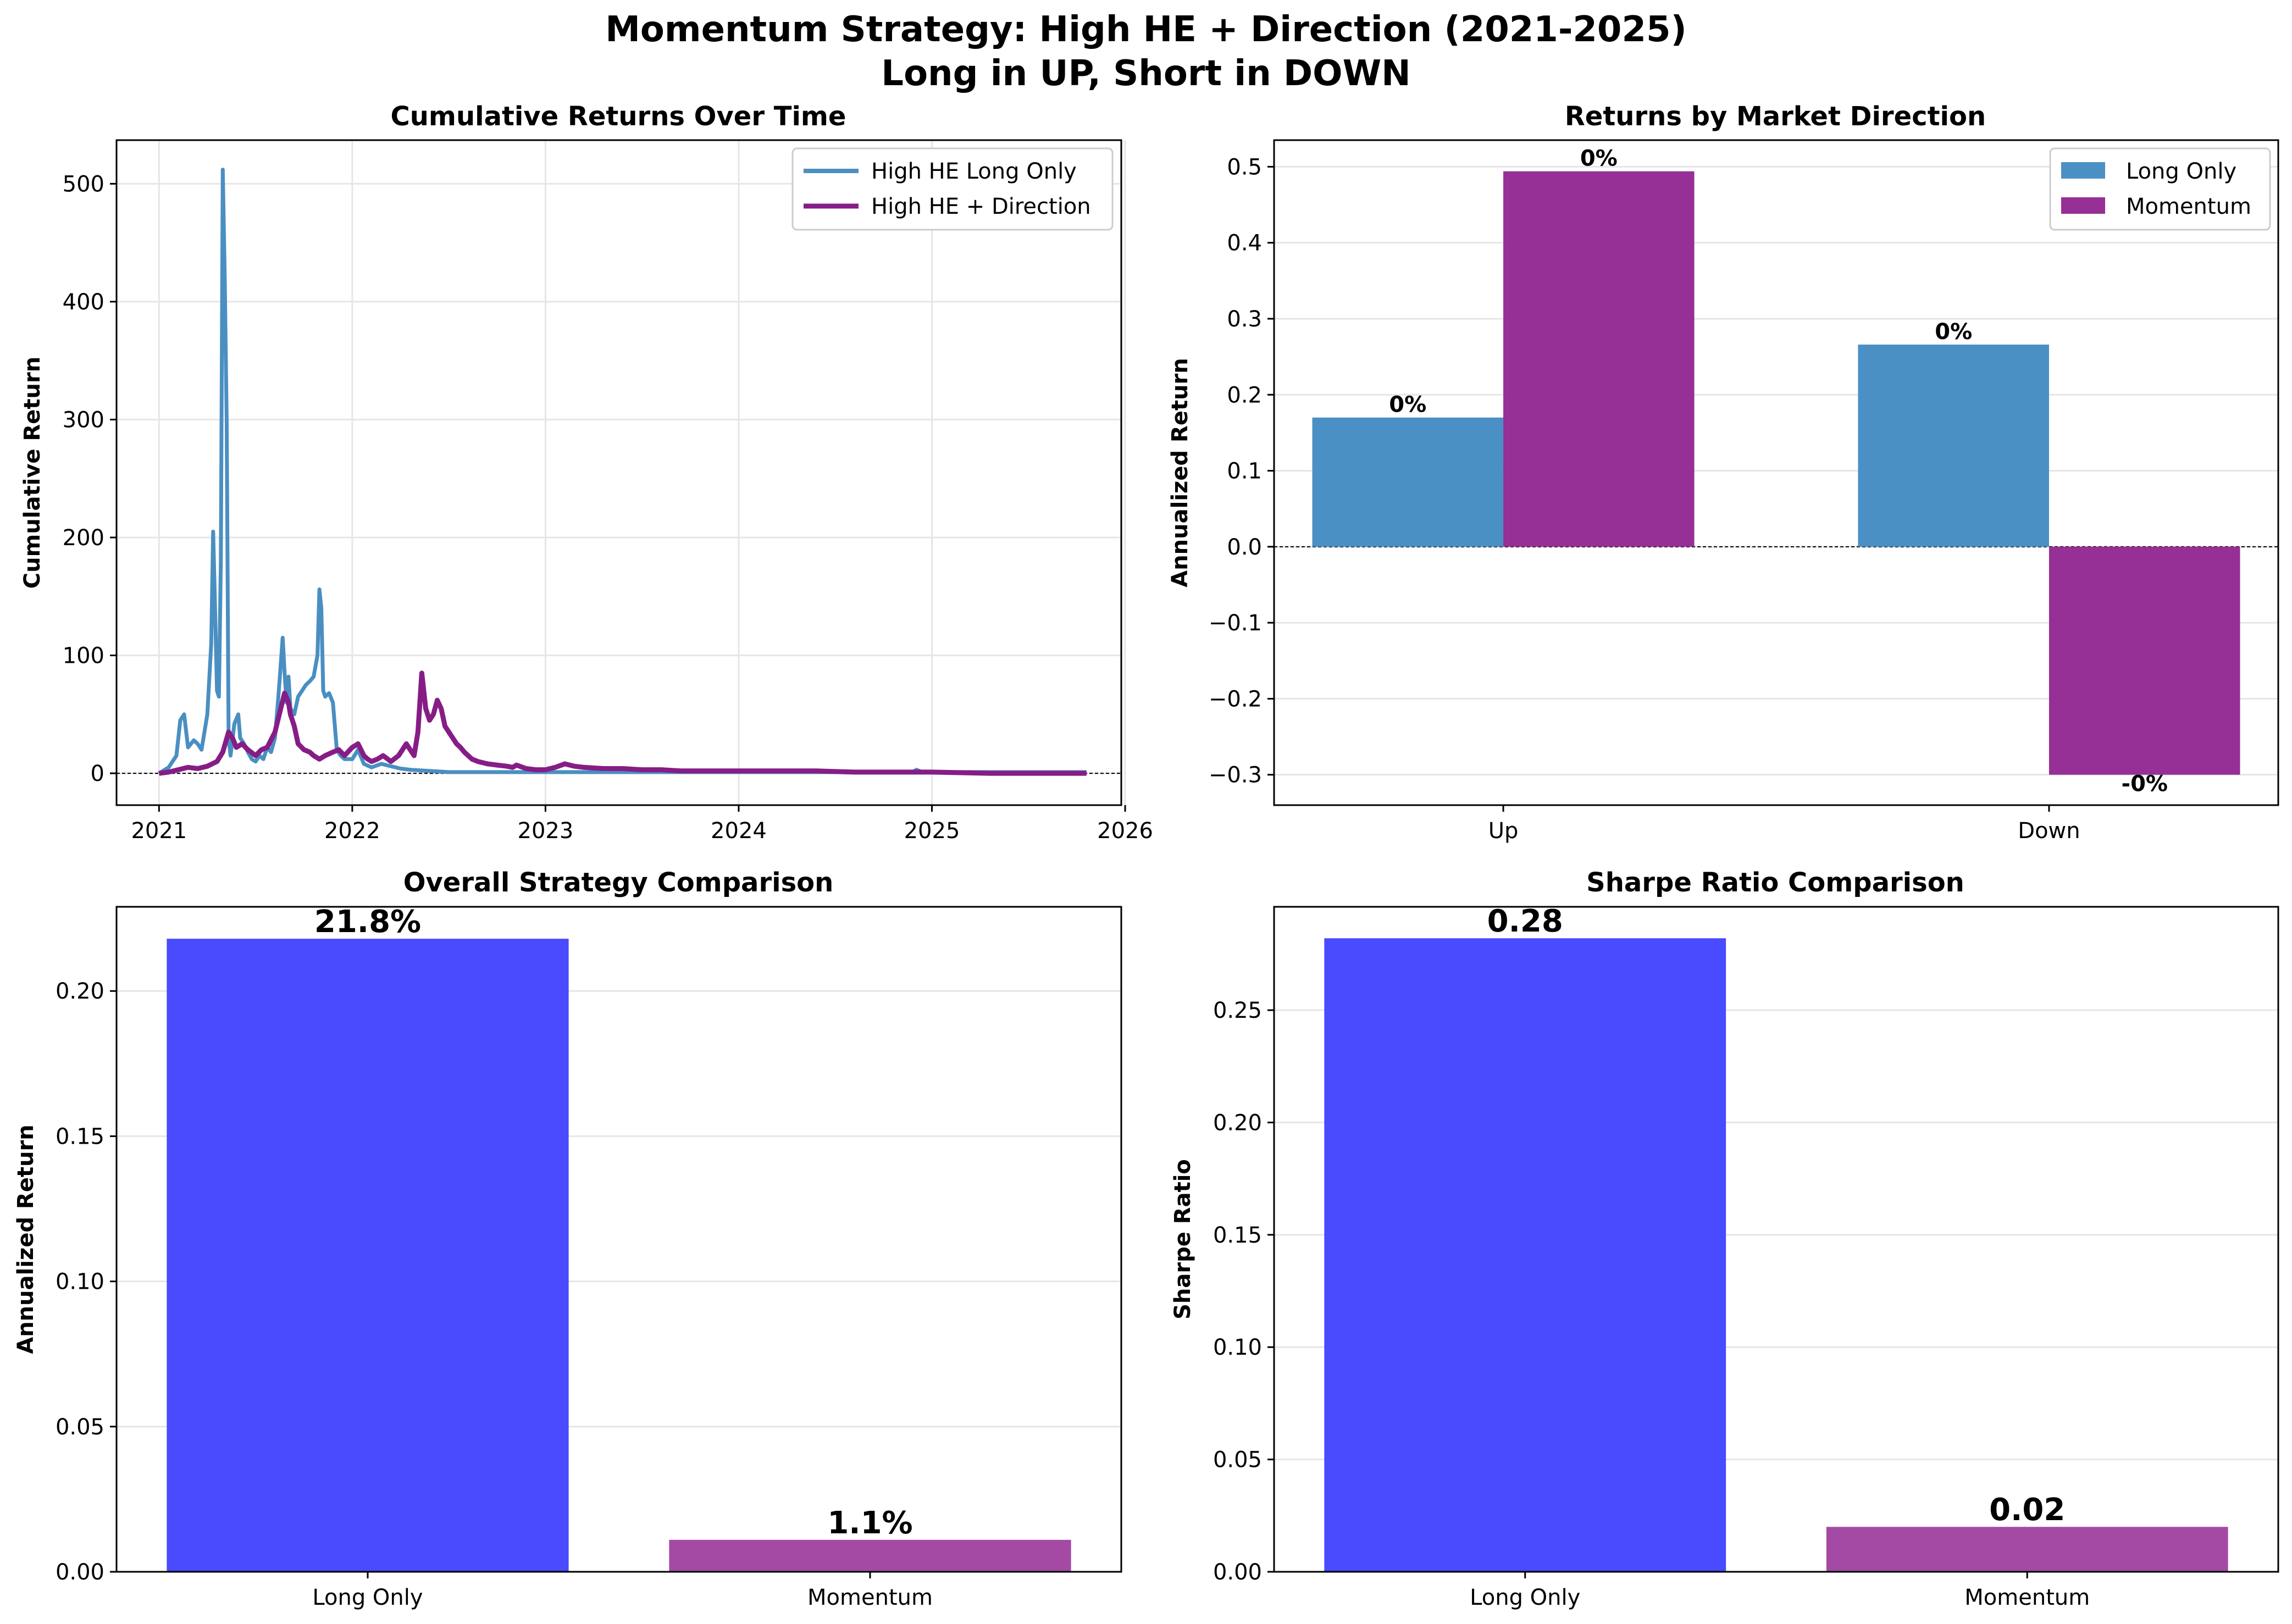 The width and height of the screenshot is (2292, 1624). I want to click on direction-xtick-label: Up, so click(1503, 831).